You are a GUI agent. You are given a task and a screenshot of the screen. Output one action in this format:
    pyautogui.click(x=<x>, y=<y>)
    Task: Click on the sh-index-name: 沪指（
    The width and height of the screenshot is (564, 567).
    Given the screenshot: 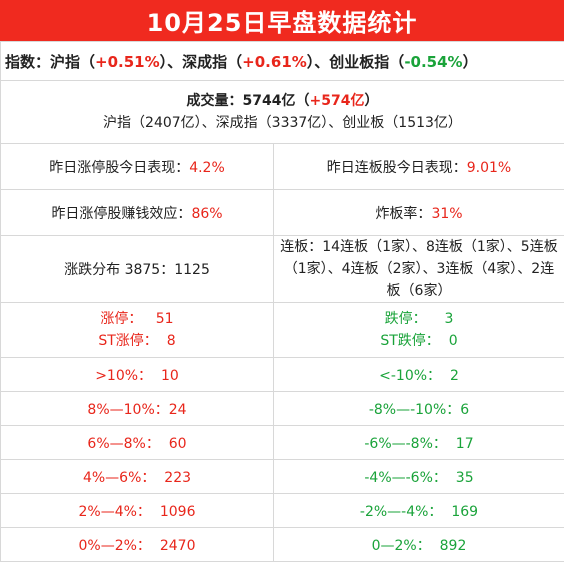 What is the action you would take?
    pyautogui.click(x=73, y=61)
    